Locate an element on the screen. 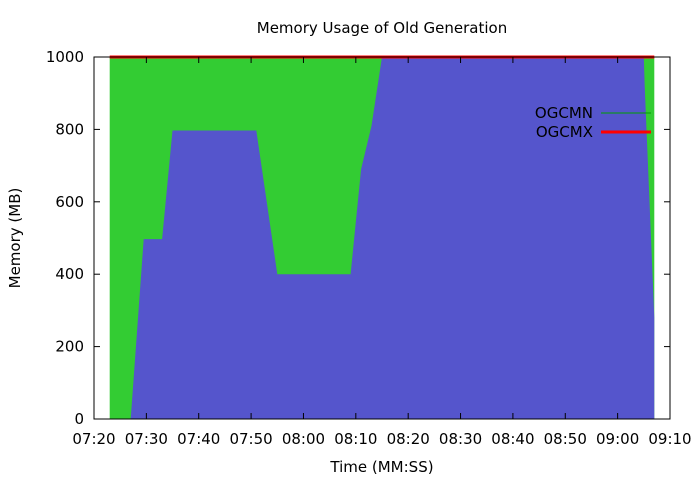 This screenshot has width=700, height=480. y-axis-label: Memory (MB) is located at coordinates (15, 238).